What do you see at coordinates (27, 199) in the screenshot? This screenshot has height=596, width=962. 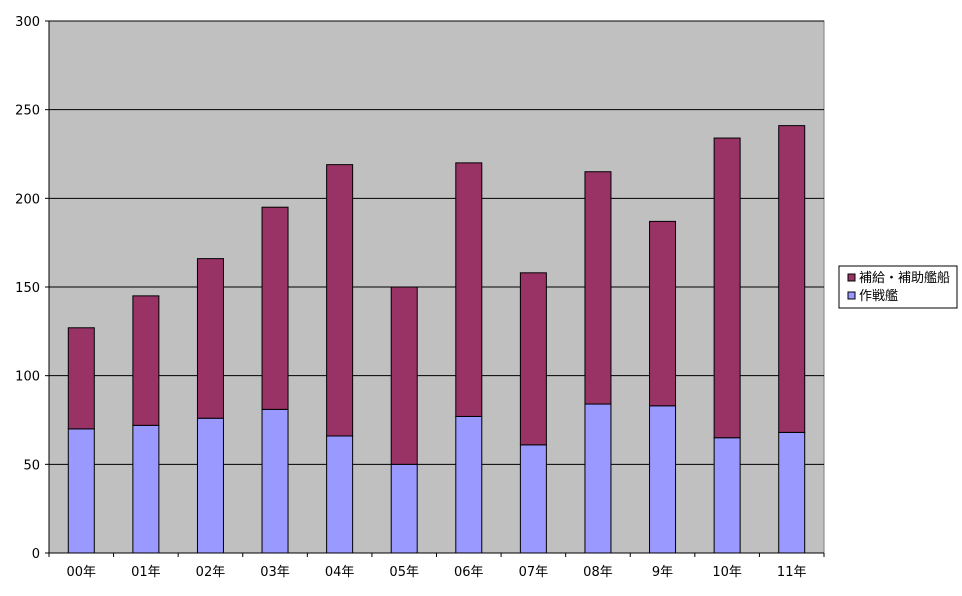 I see `y-tick-label: 200` at bounding box center [27, 199].